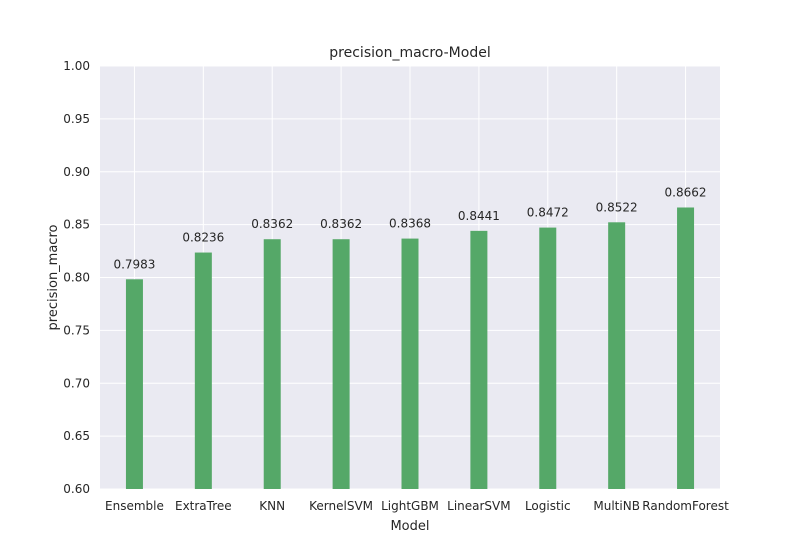  I want to click on value-label-linearsvm: 0.8441, so click(479, 216).